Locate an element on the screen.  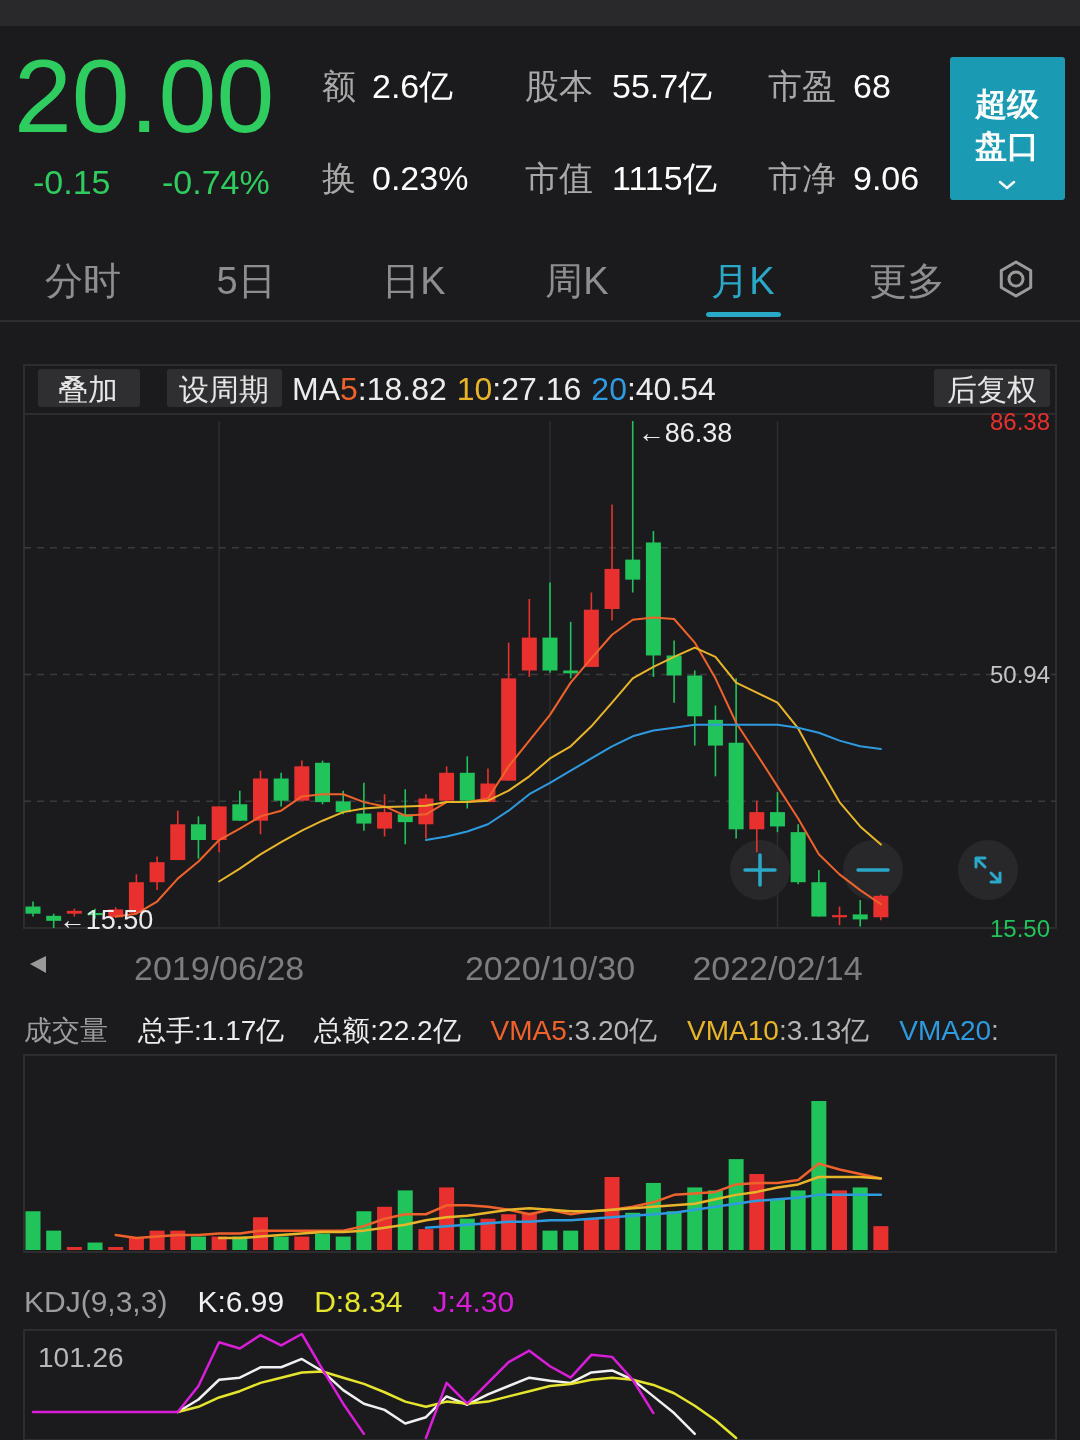
text: 额 is located at coordinates (339, 86).